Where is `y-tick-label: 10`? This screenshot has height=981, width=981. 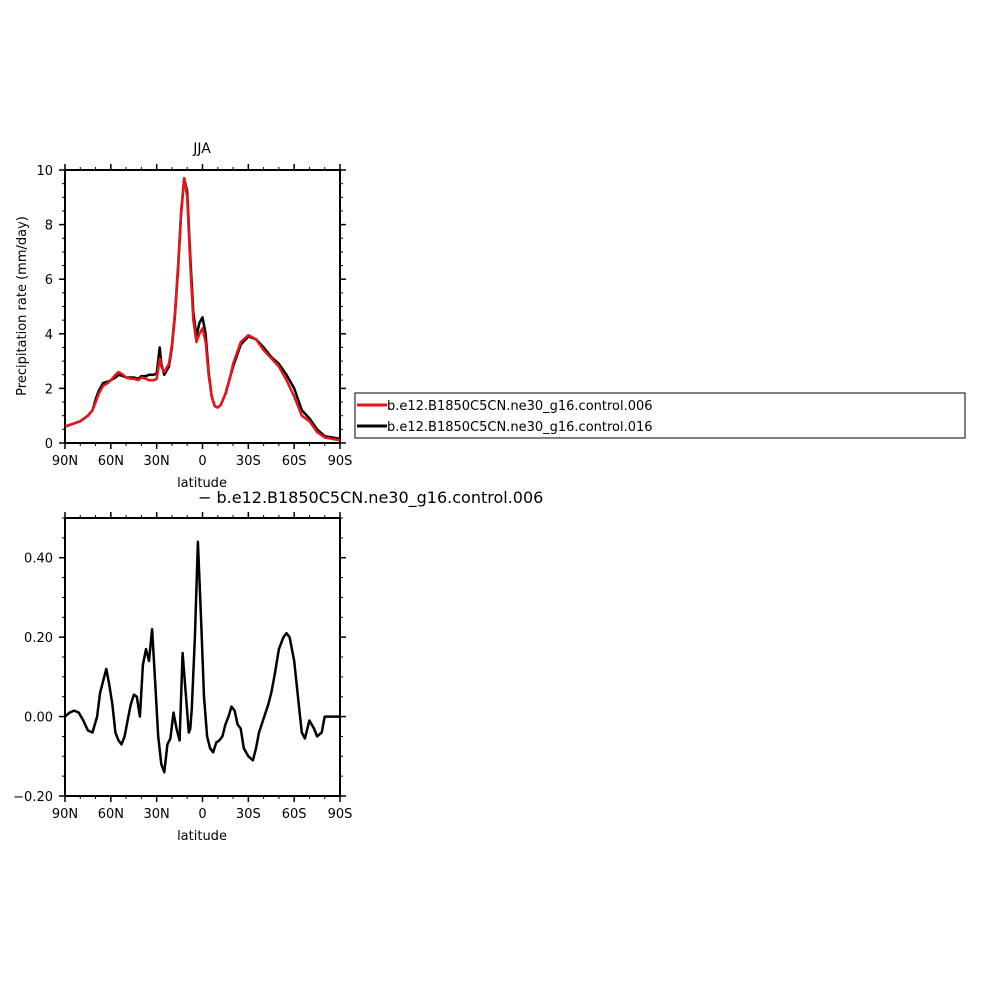 y-tick-label: 10 is located at coordinates (44, 171).